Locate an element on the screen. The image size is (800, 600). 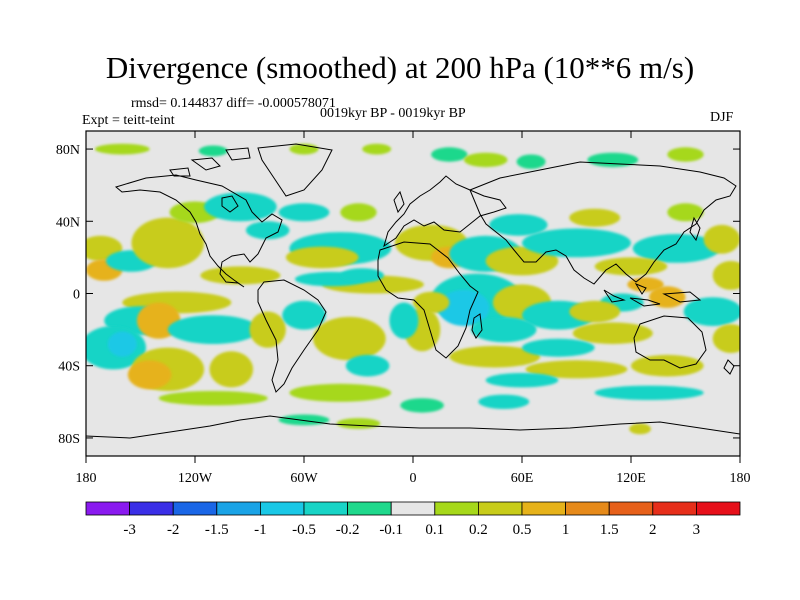
stats-label: rmsd= 0.144837 diff= -0.000578071 is located at coordinates (233, 103).